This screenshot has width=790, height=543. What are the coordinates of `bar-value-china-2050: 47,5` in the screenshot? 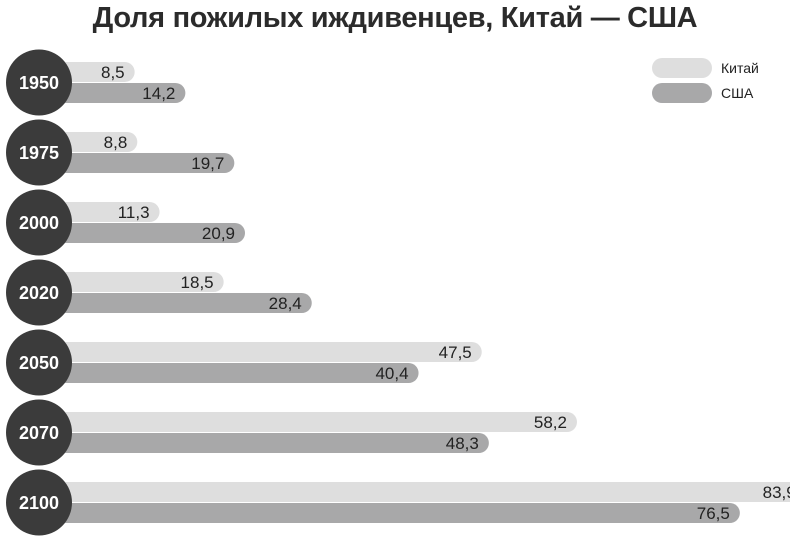 It's located at (455, 352).